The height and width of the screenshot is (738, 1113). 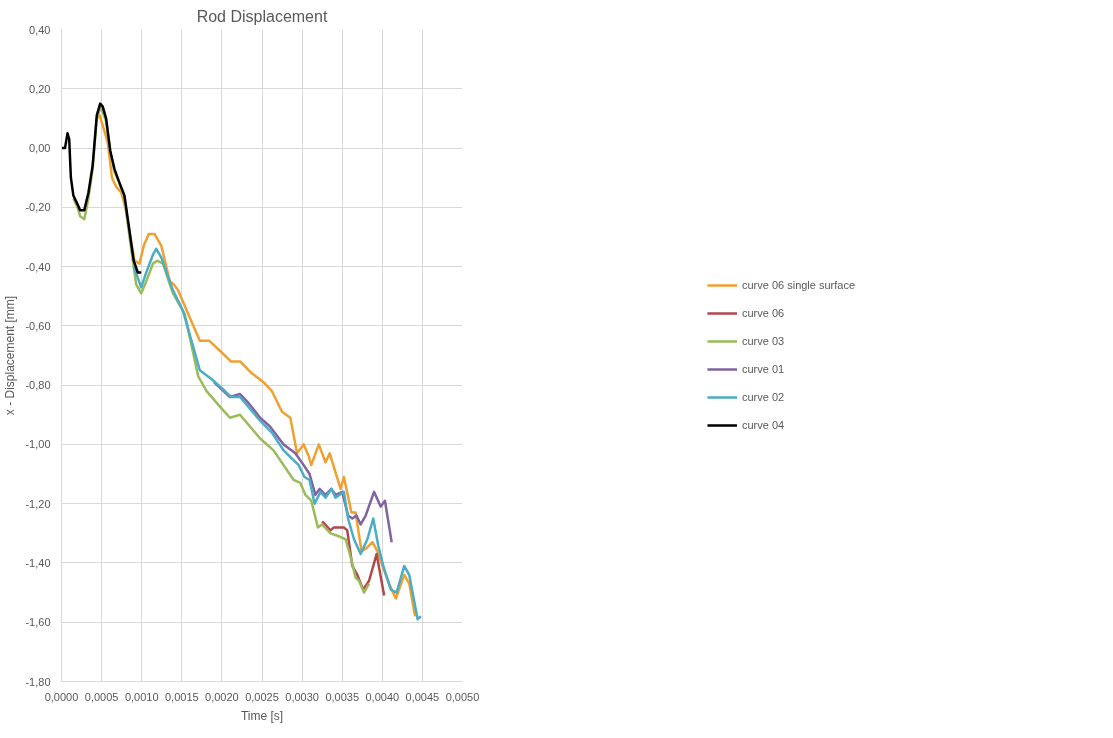 I want to click on y-tick-label: -1,80, so click(x=38, y=681).